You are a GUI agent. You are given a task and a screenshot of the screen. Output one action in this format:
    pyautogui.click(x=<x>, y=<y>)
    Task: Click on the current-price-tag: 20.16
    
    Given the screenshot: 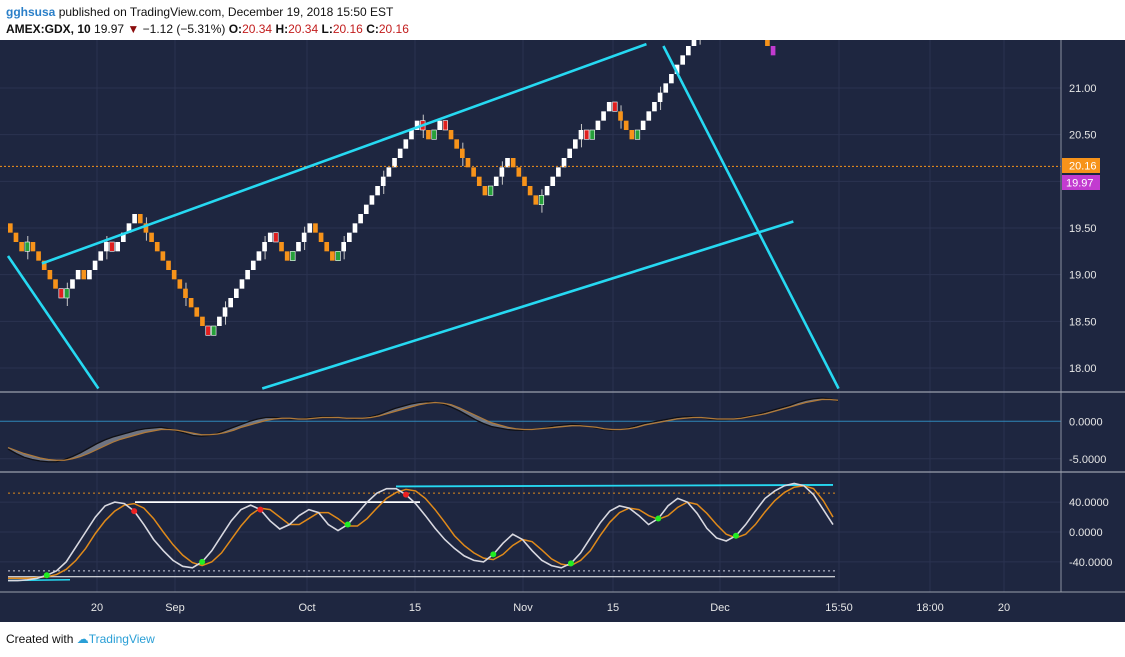 What is the action you would take?
    pyautogui.click(x=1083, y=167)
    